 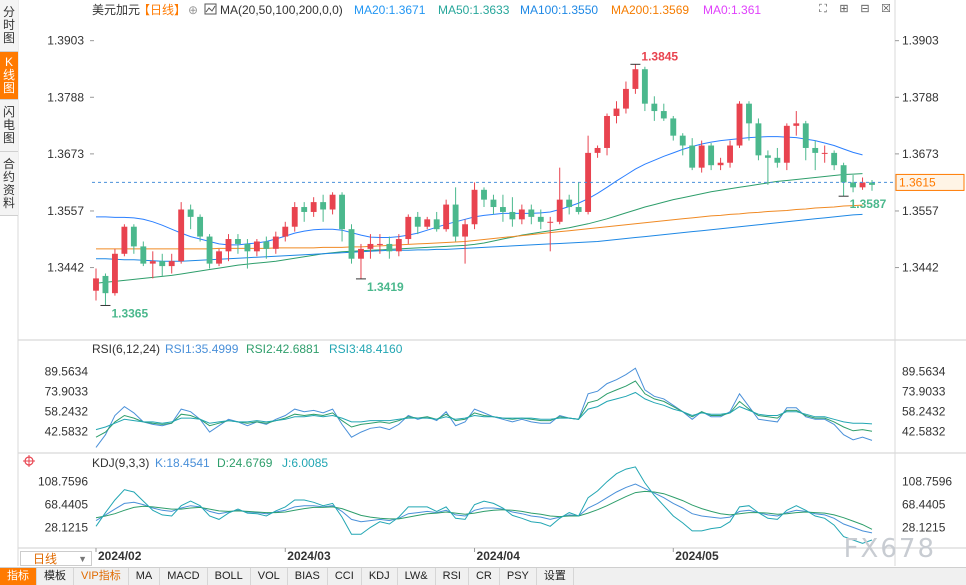 What do you see at coordinates (479, 191) in the screenshot?
I see `ma-line-ma20` at bounding box center [479, 191].